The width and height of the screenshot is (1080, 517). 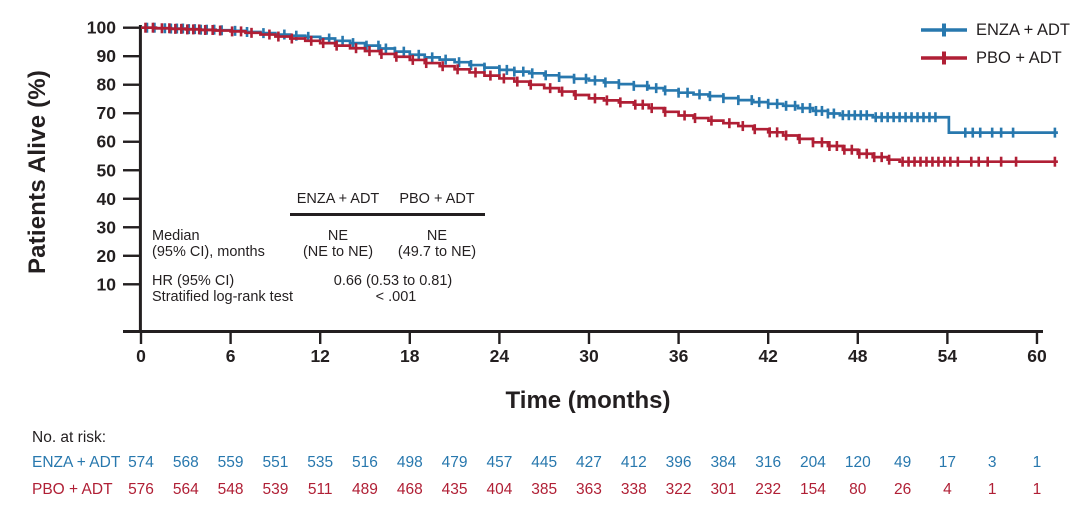 I want to click on x-tick-label: 6, so click(x=231, y=356).